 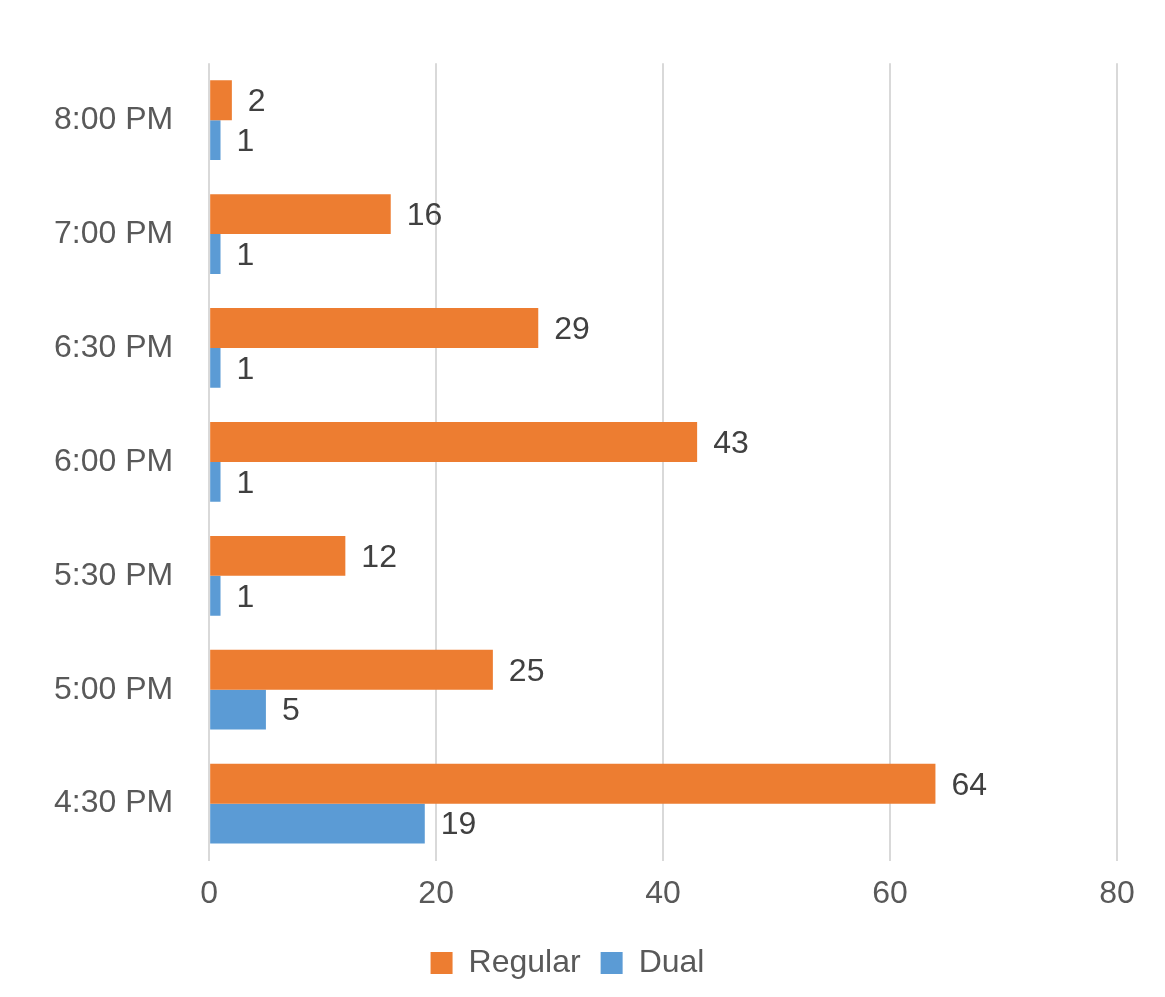 I want to click on data-label: 12, so click(x=379, y=555).